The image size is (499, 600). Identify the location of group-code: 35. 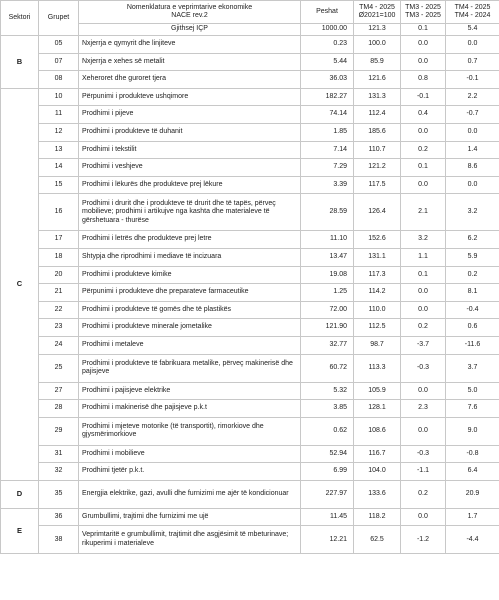
(58, 494).